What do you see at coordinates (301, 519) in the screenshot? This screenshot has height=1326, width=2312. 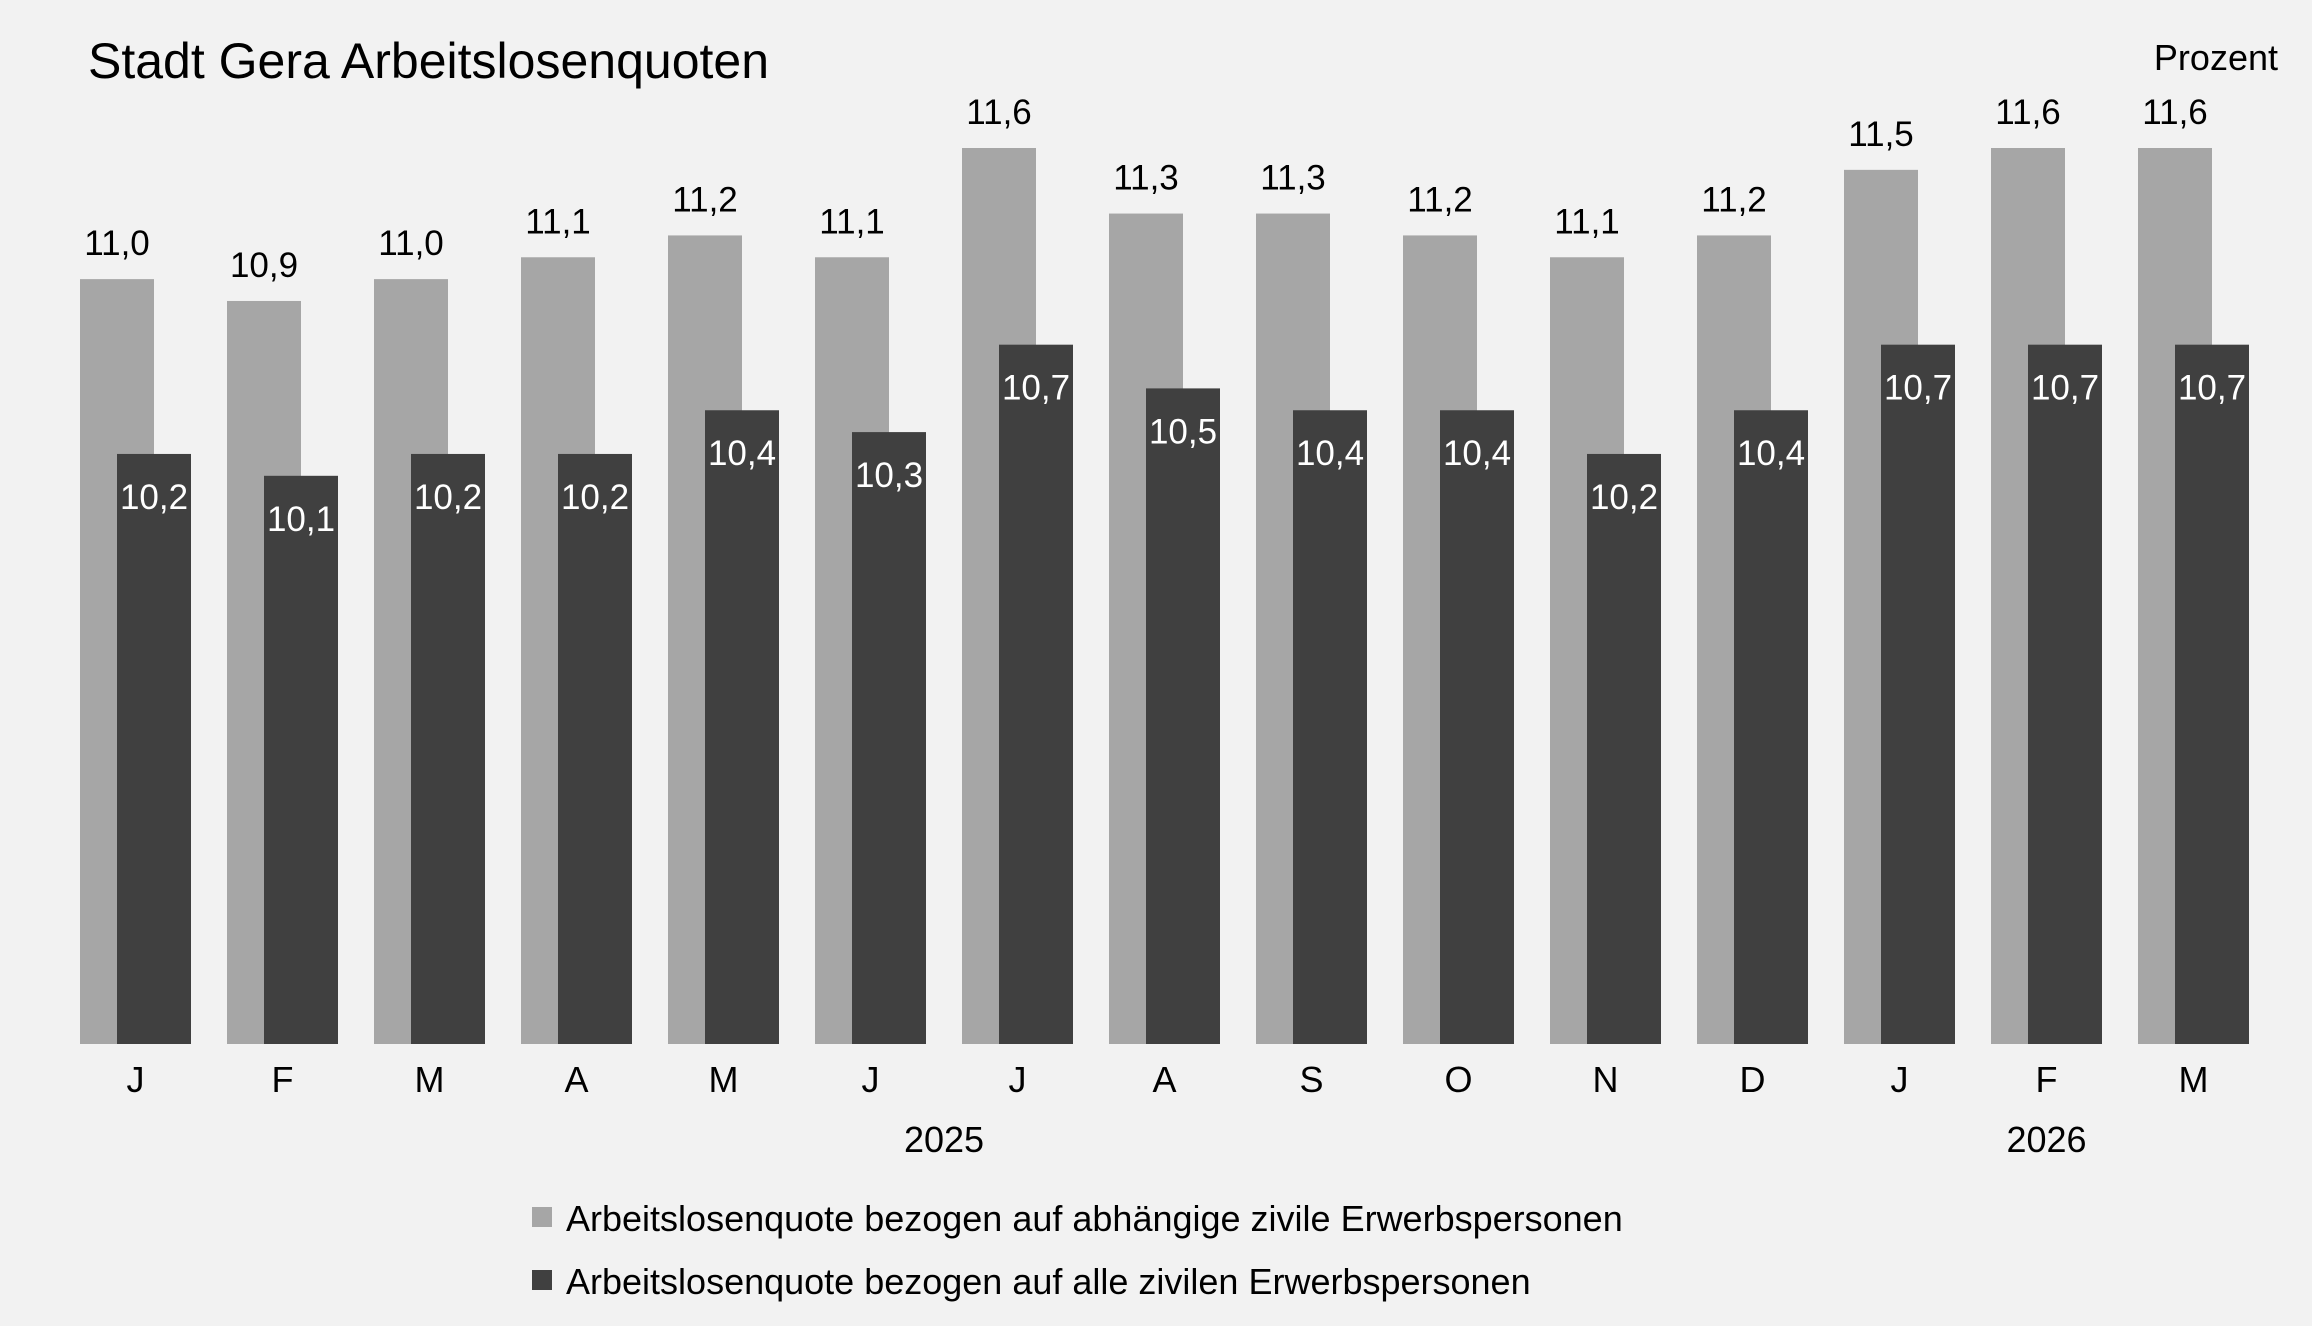 I see `data-label-alle: 10,1` at bounding box center [301, 519].